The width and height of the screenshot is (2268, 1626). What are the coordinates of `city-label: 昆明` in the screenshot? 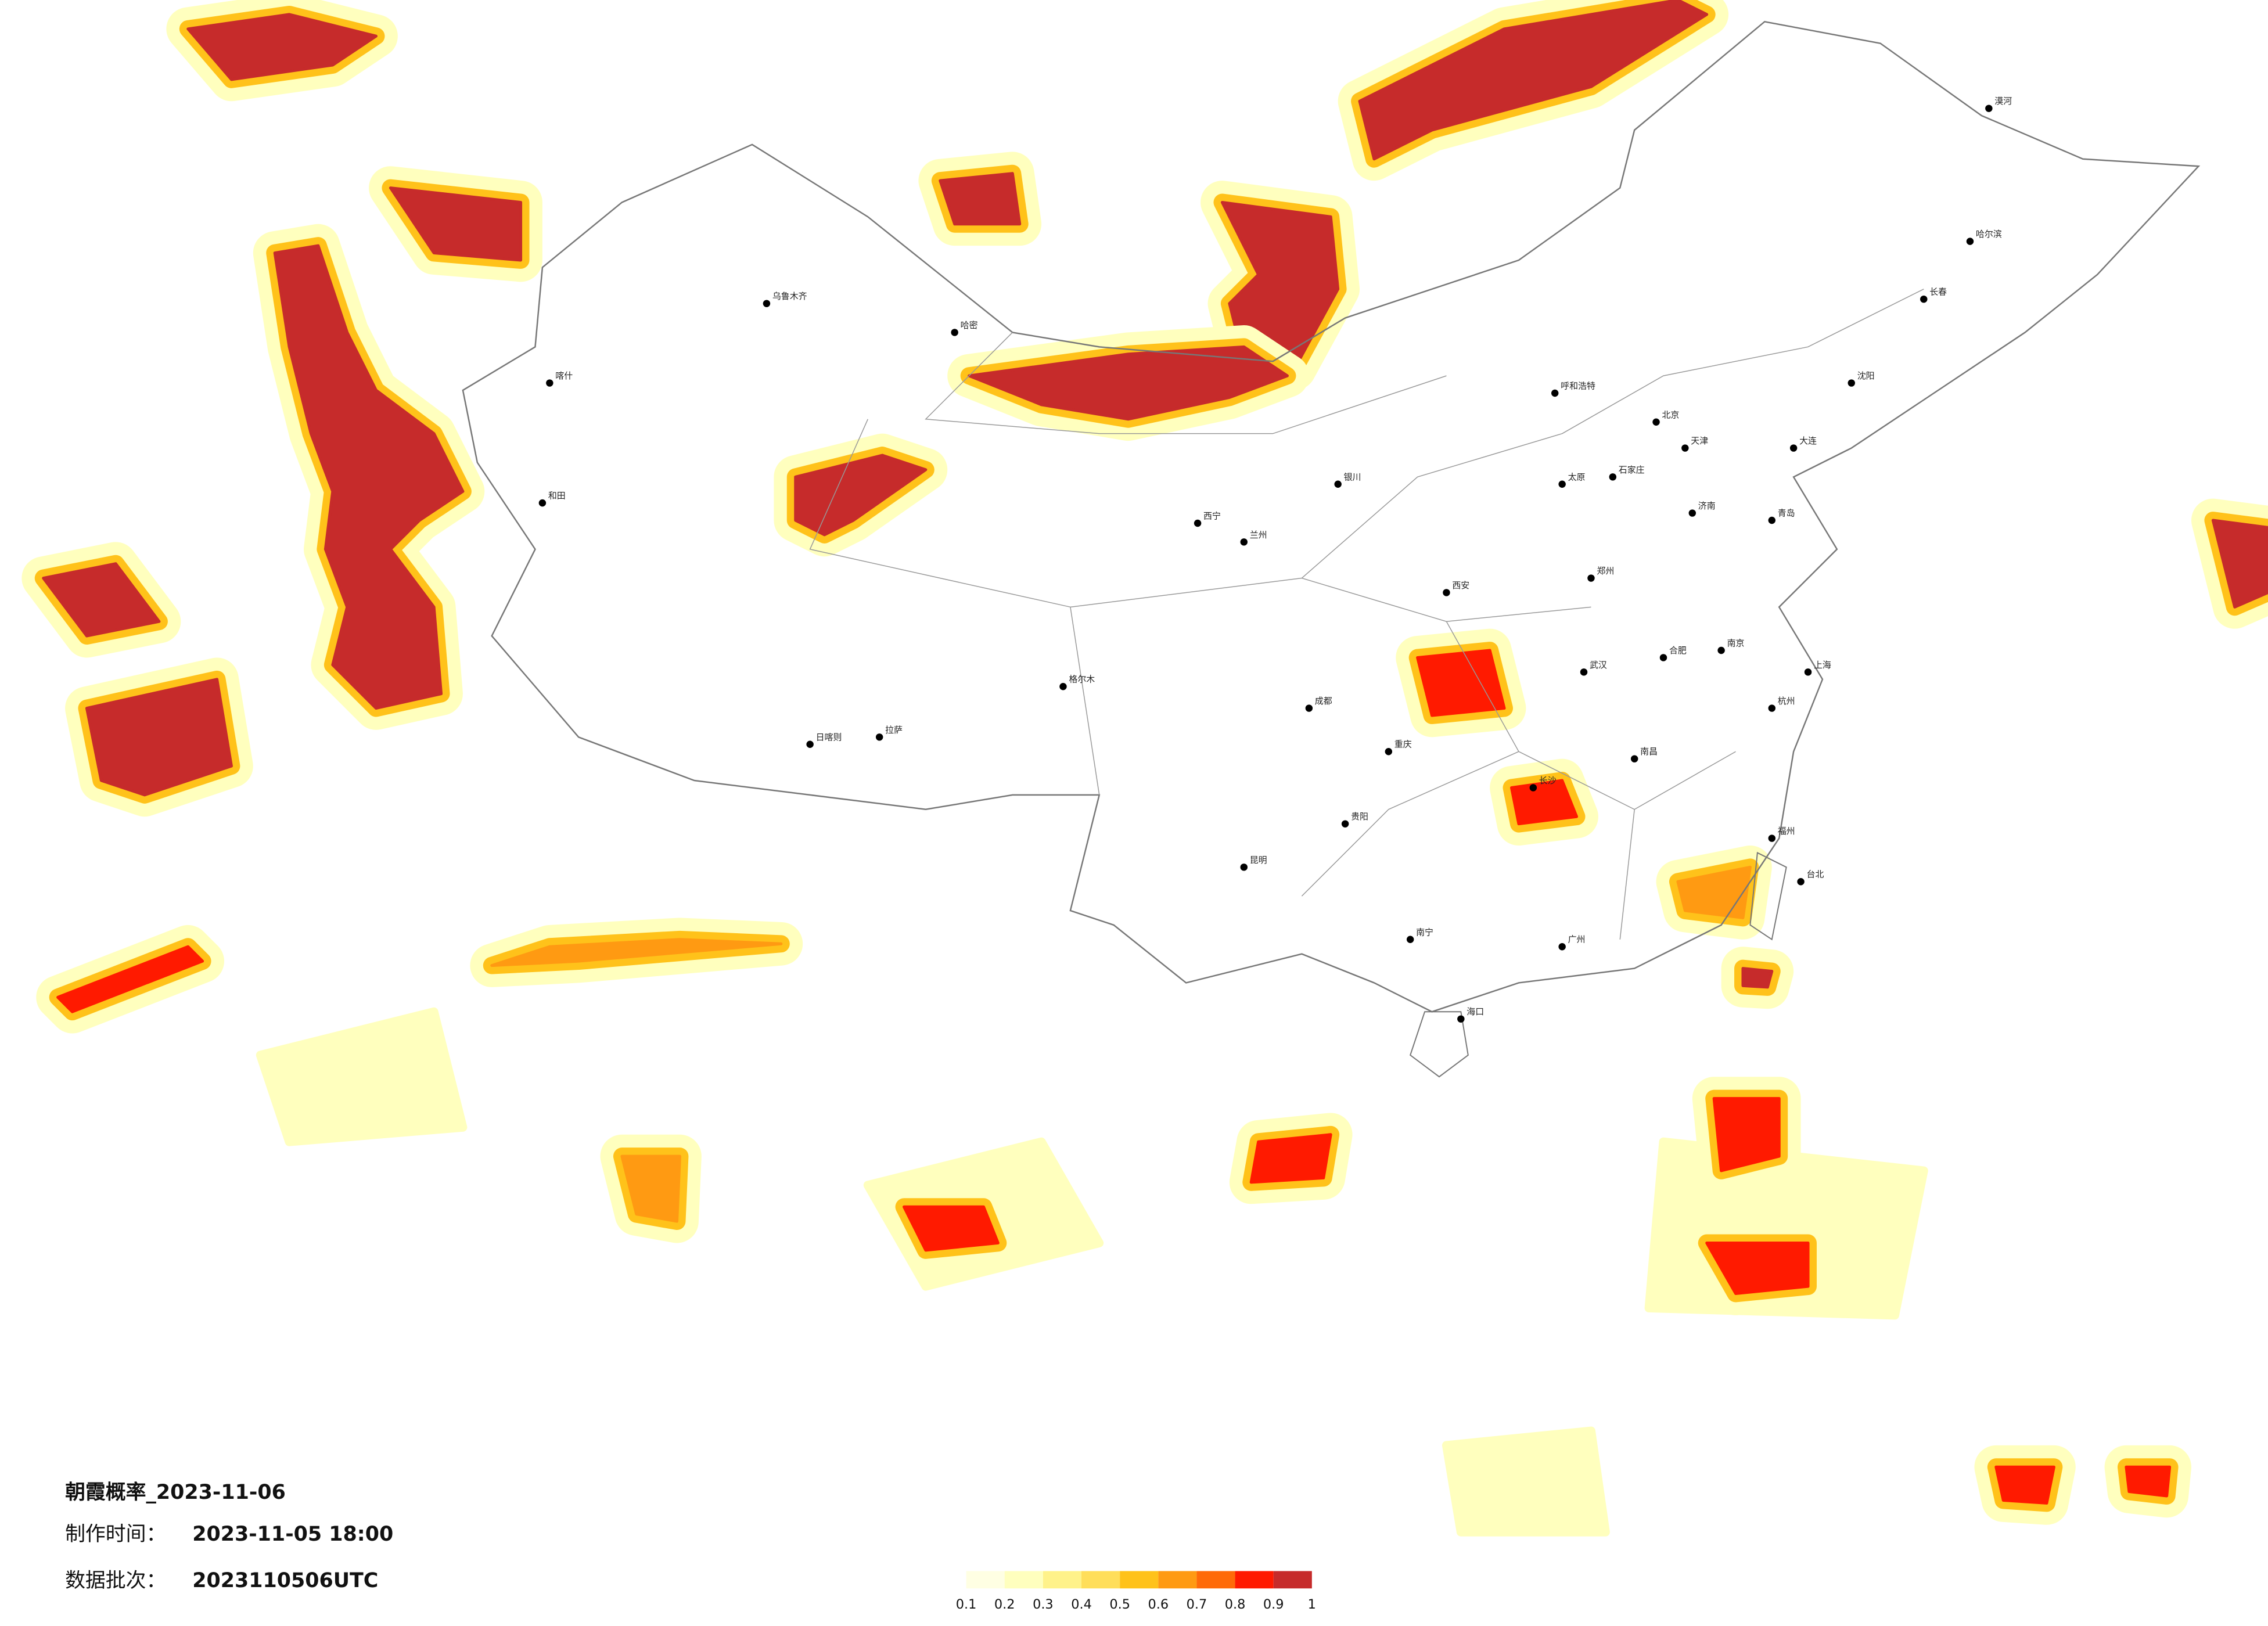 It's located at (1258, 860).